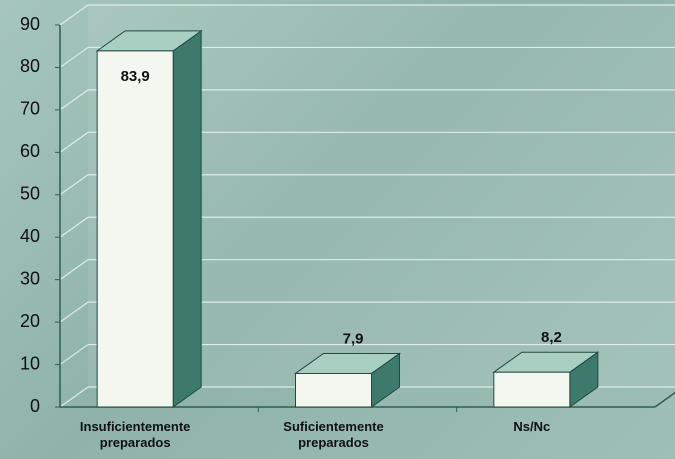  What do you see at coordinates (532, 426) in the screenshot?
I see `x-tick-label: Ns/Nc` at bounding box center [532, 426].